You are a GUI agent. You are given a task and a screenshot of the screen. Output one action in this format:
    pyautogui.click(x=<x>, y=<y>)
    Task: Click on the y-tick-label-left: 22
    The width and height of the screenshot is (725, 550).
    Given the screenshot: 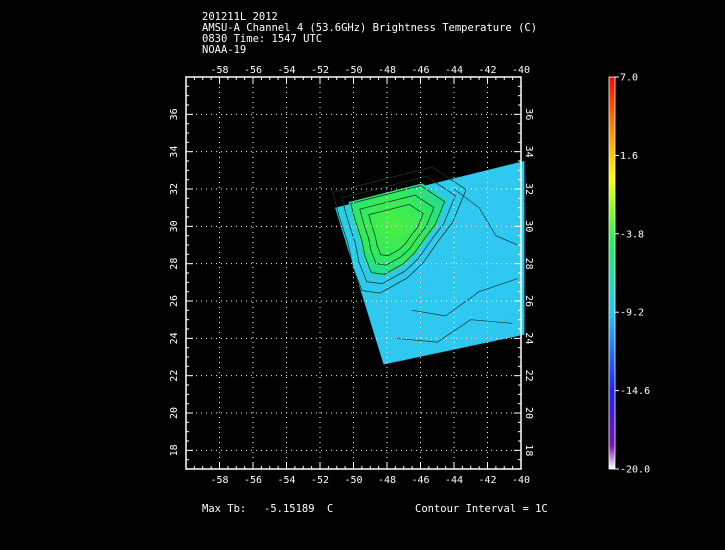 What is the action you would take?
    pyautogui.click(x=174, y=376)
    